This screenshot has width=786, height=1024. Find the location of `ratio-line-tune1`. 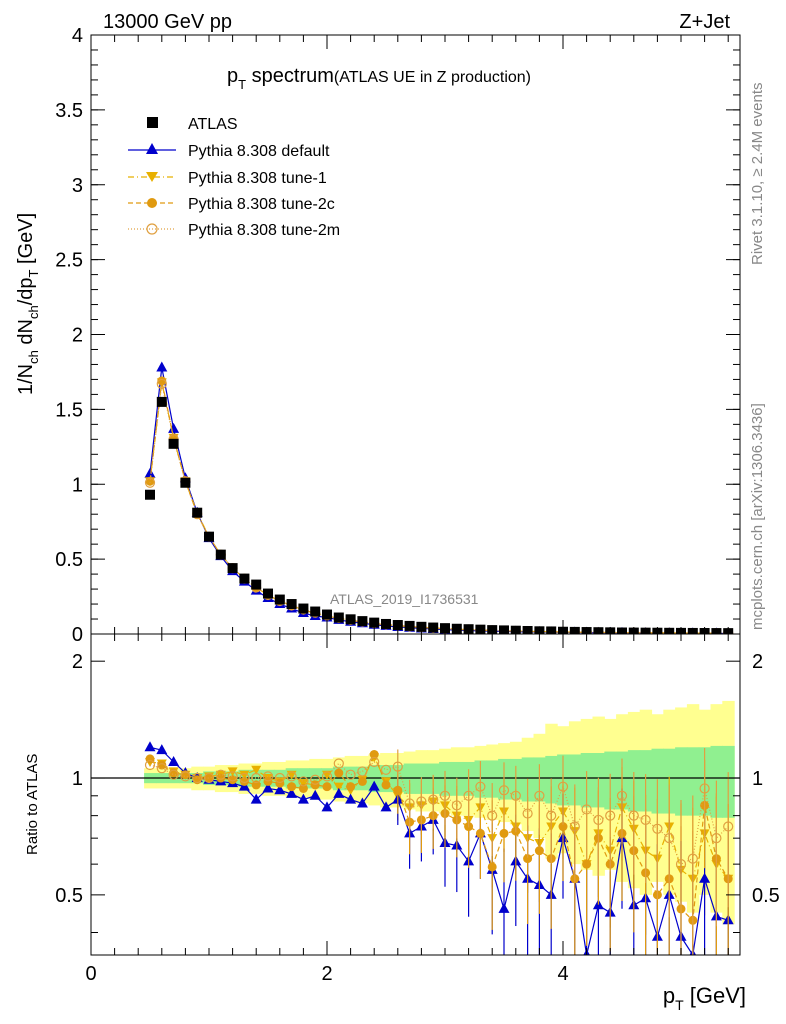

ratio-line-tune1 is located at coordinates (439, 818).